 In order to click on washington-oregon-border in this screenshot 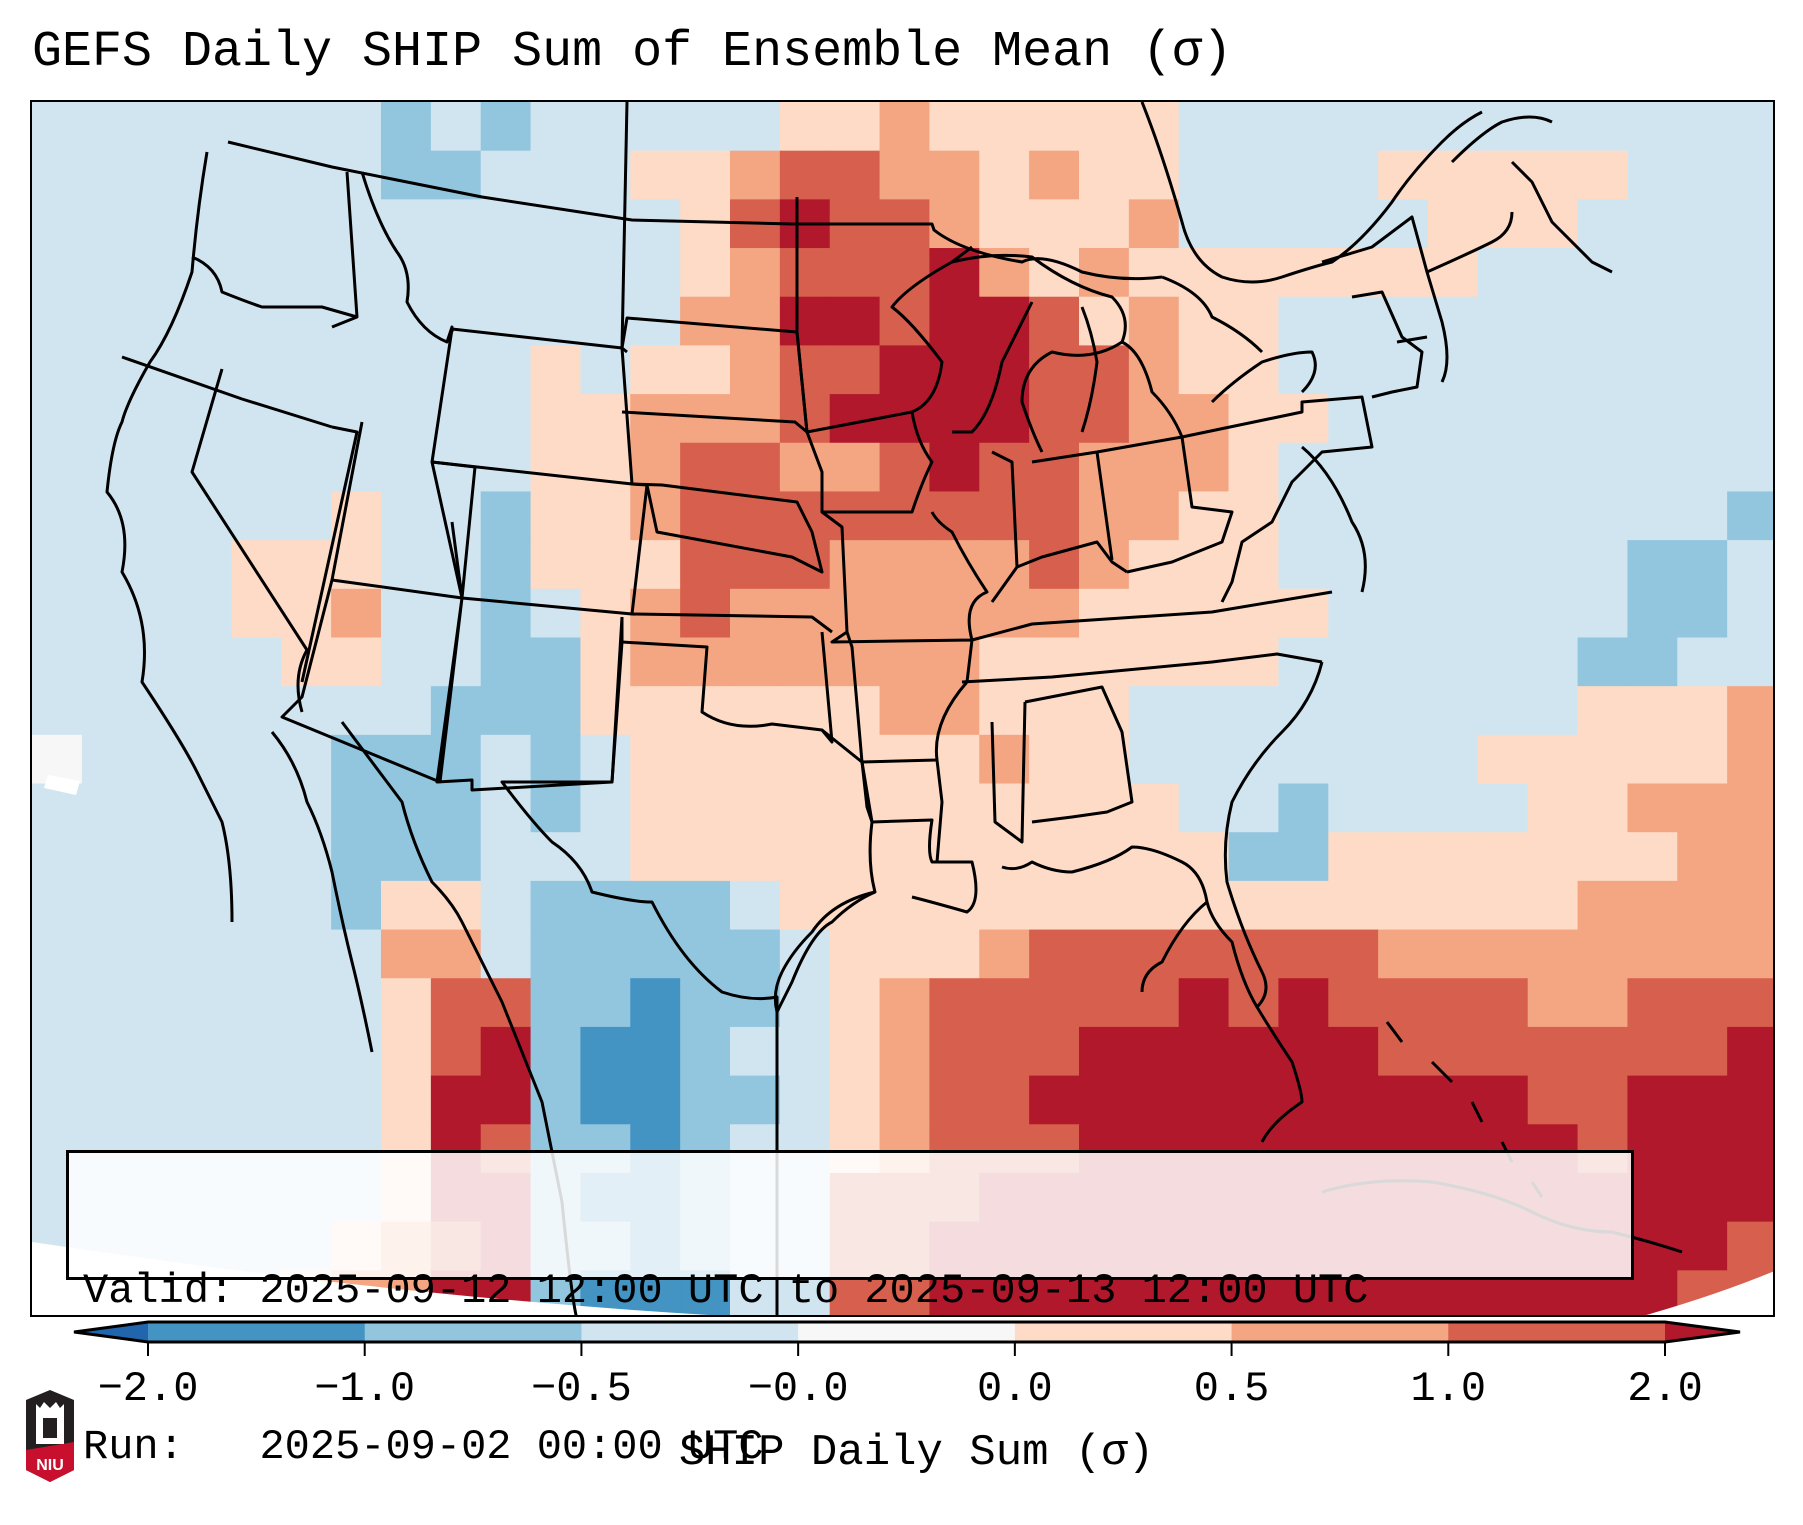, I will do `click(274, 287)`.